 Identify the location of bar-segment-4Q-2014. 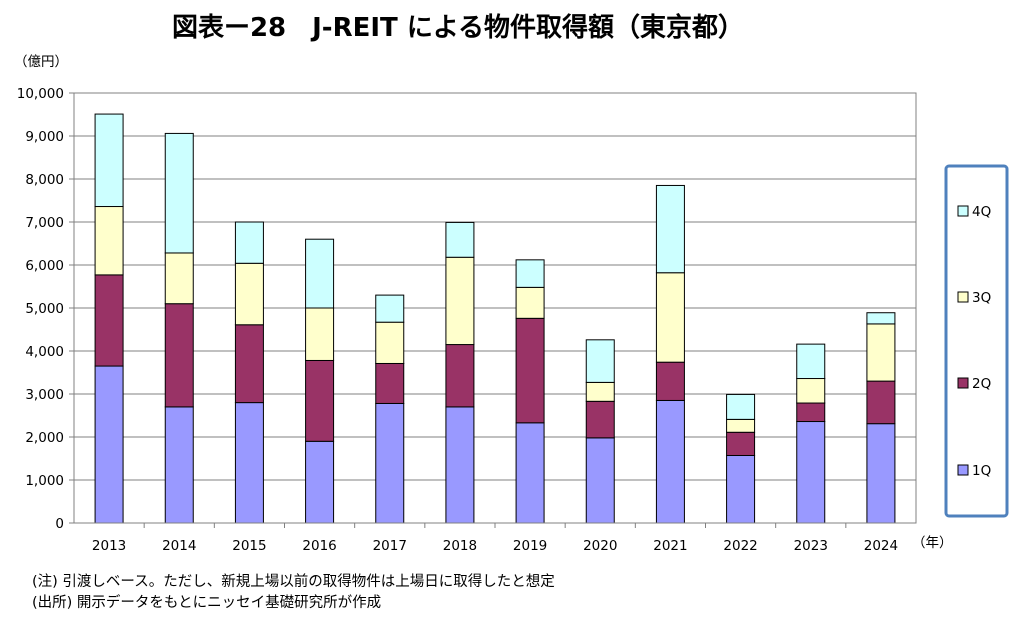
(179, 193).